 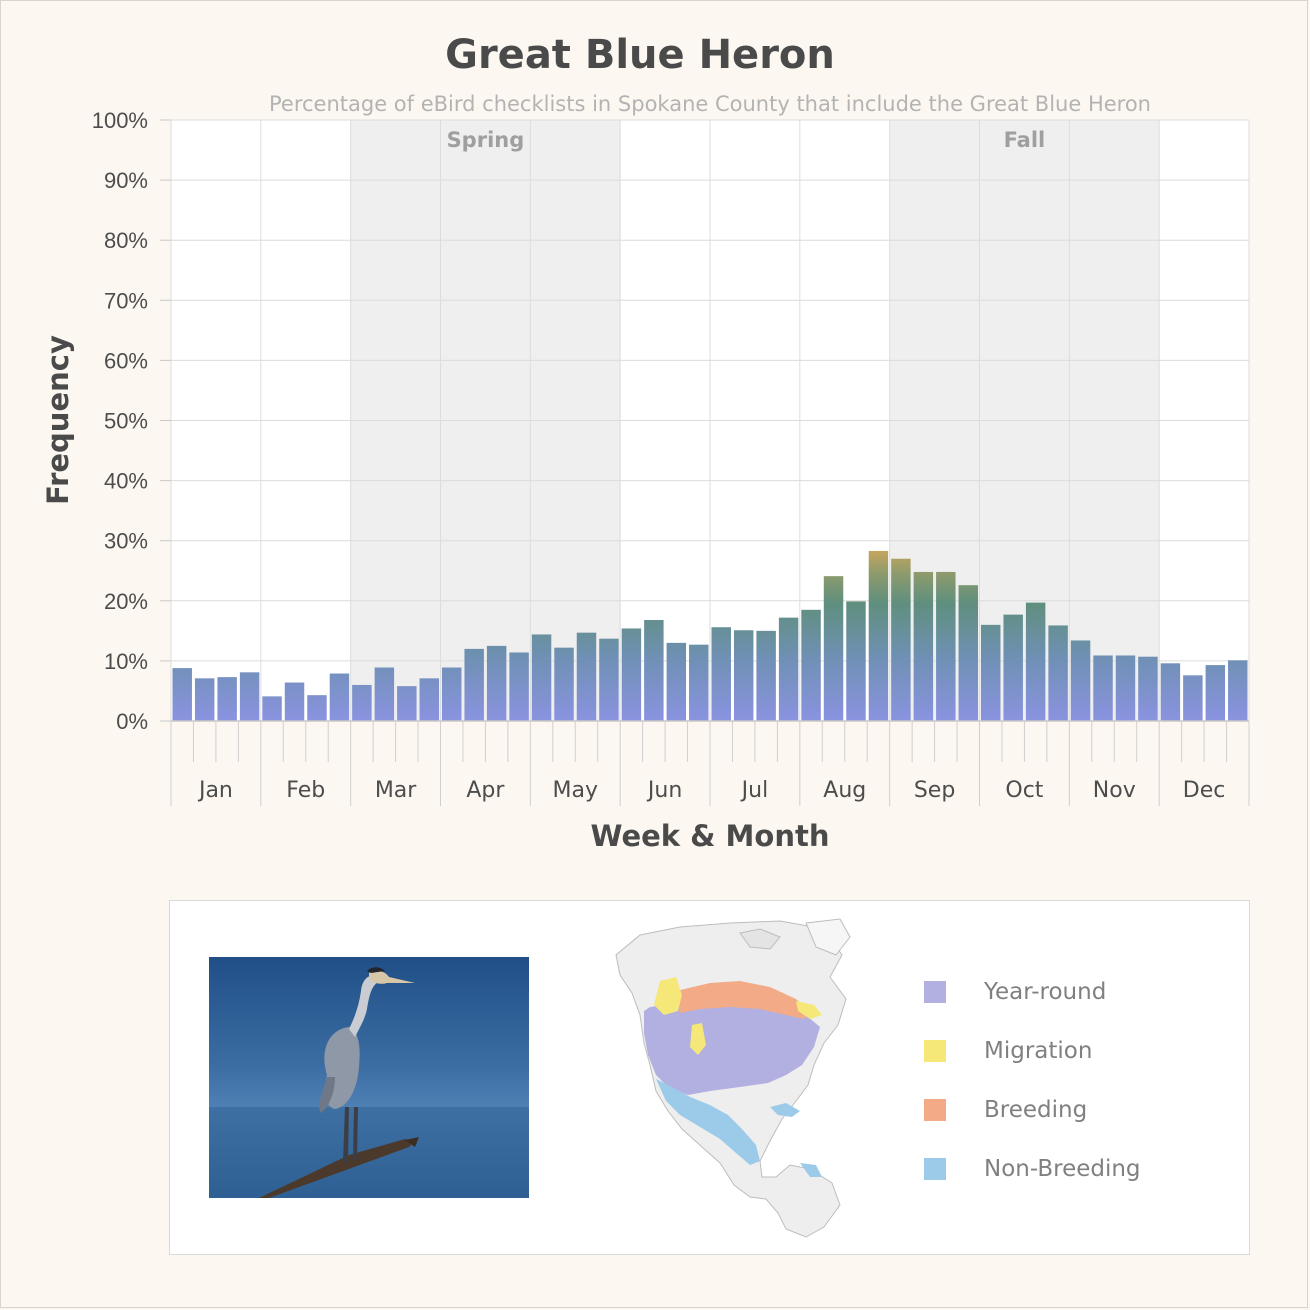 What do you see at coordinates (132, 721) in the screenshot?
I see `y-tick-label: 0%` at bounding box center [132, 721].